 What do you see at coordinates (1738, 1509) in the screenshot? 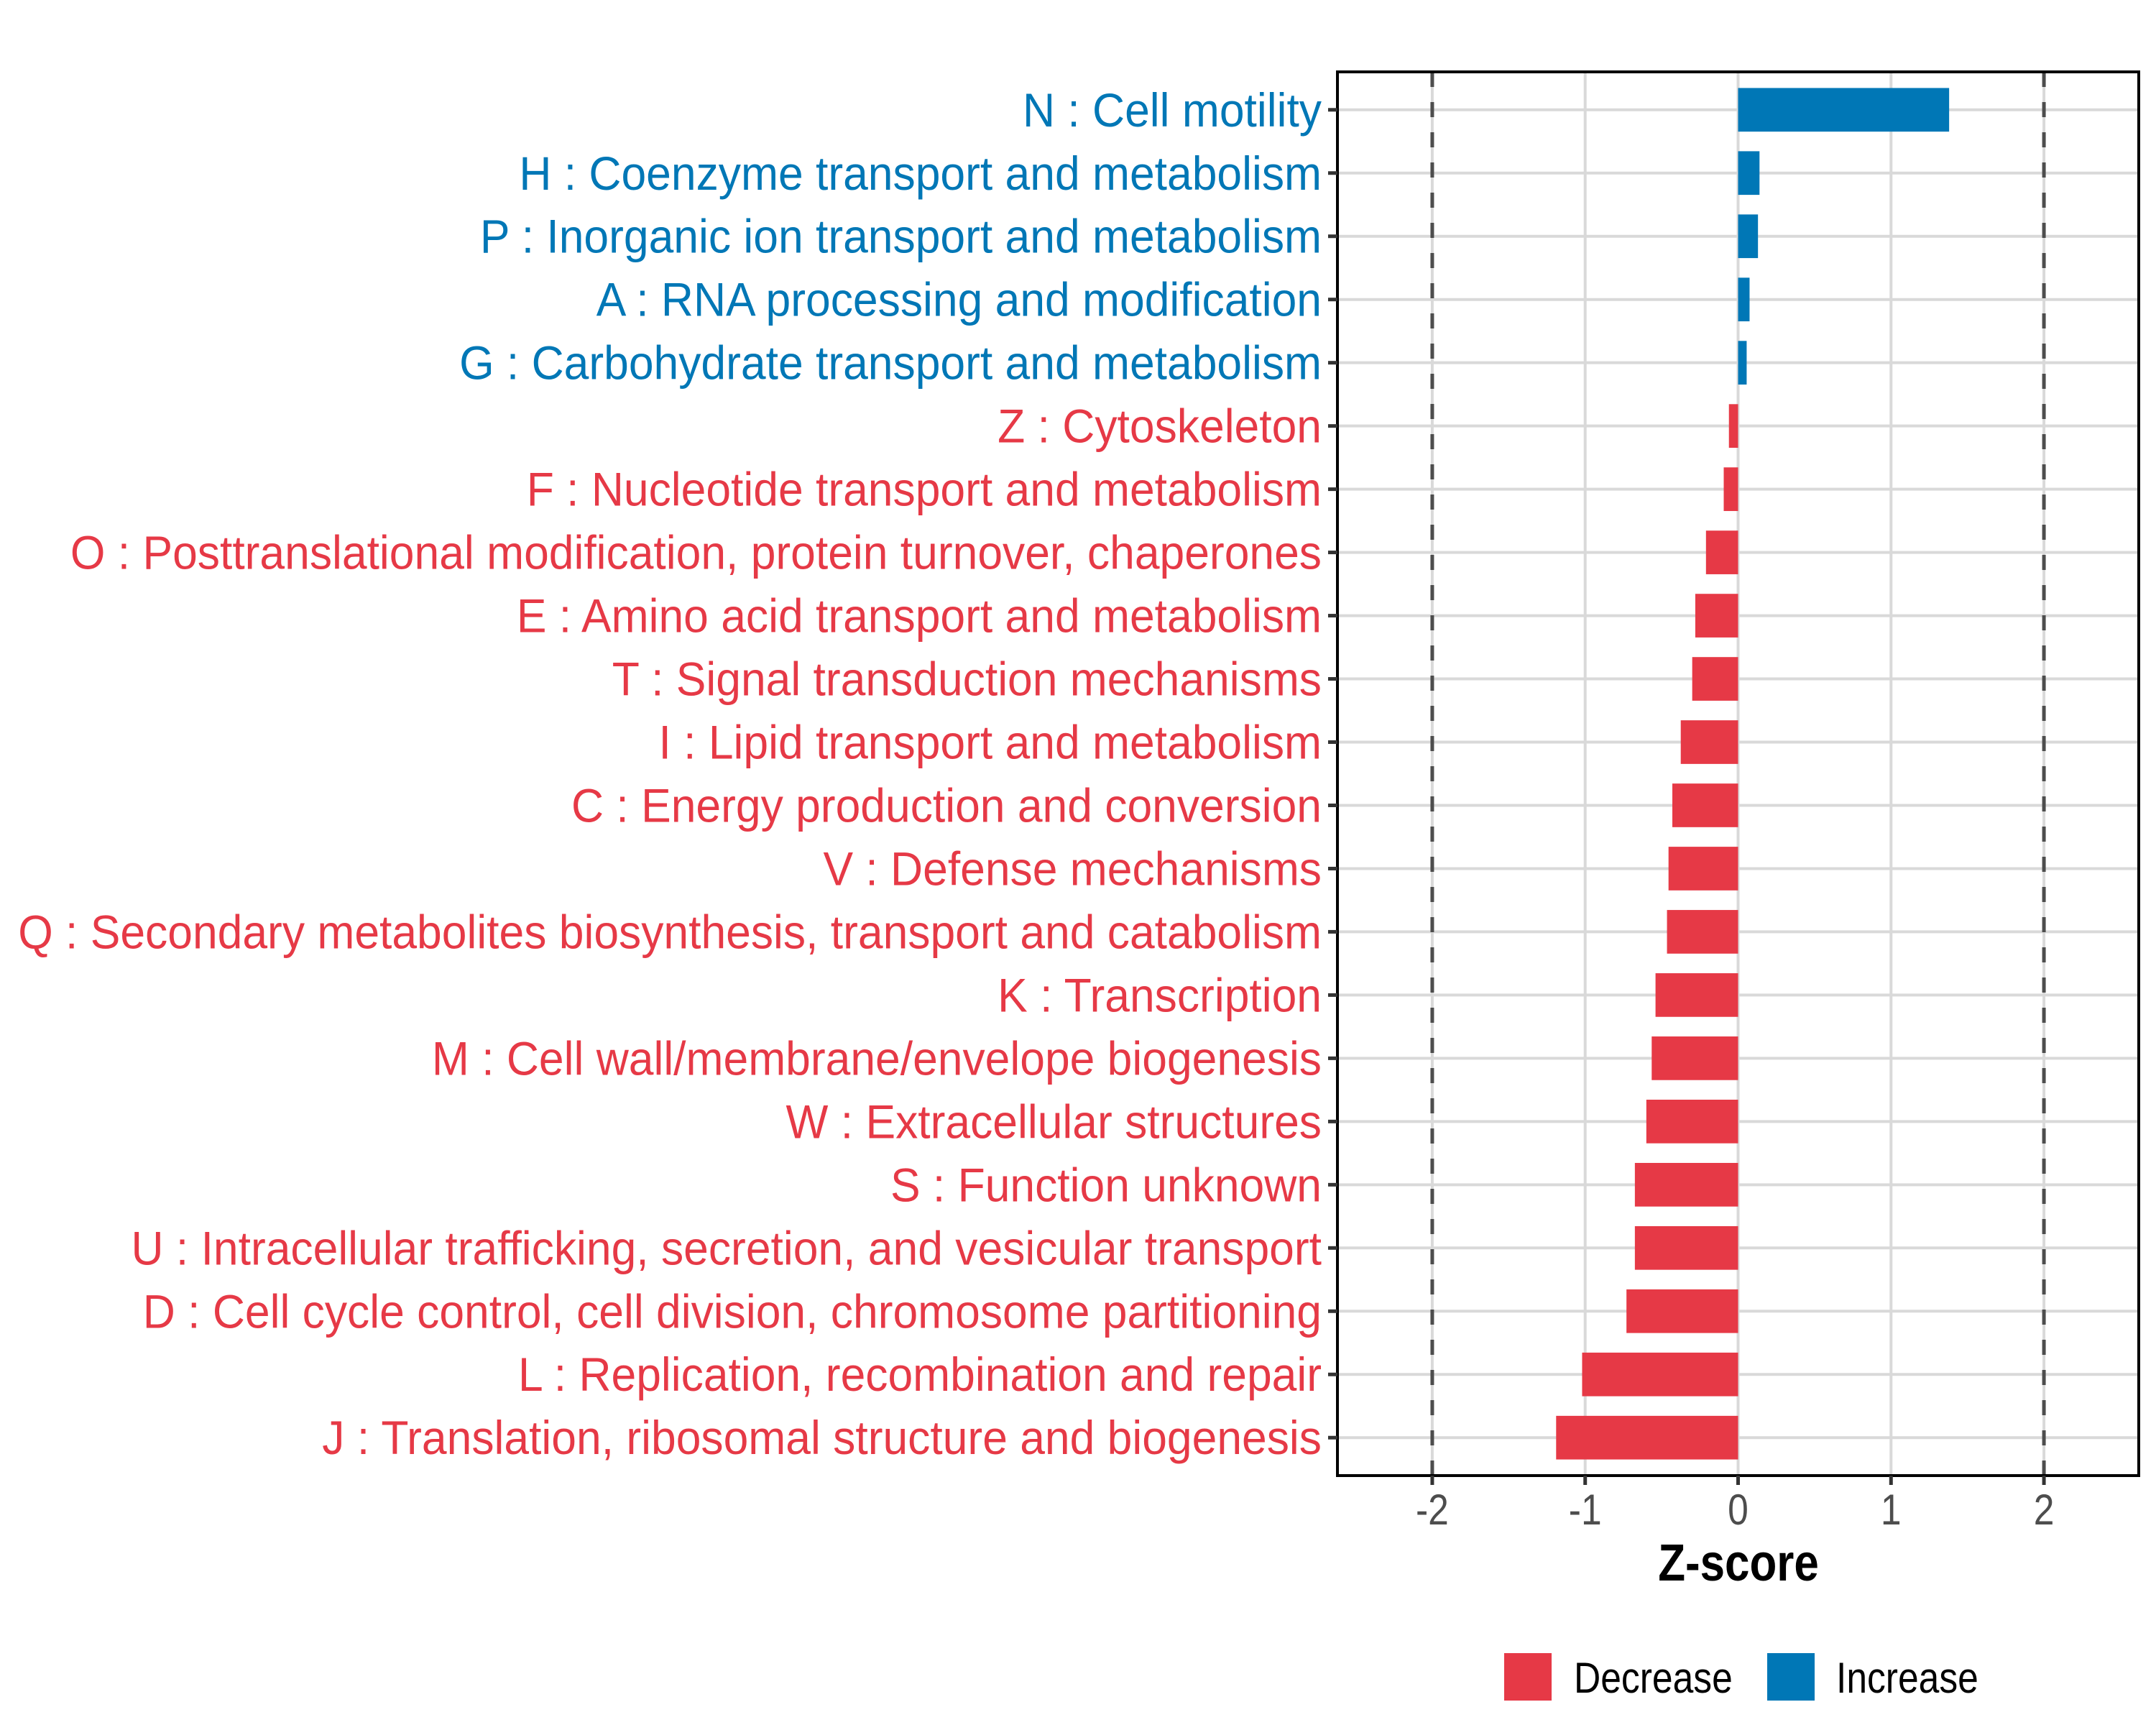
I see `x-tick-label: 0` at bounding box center [1738, 1509].